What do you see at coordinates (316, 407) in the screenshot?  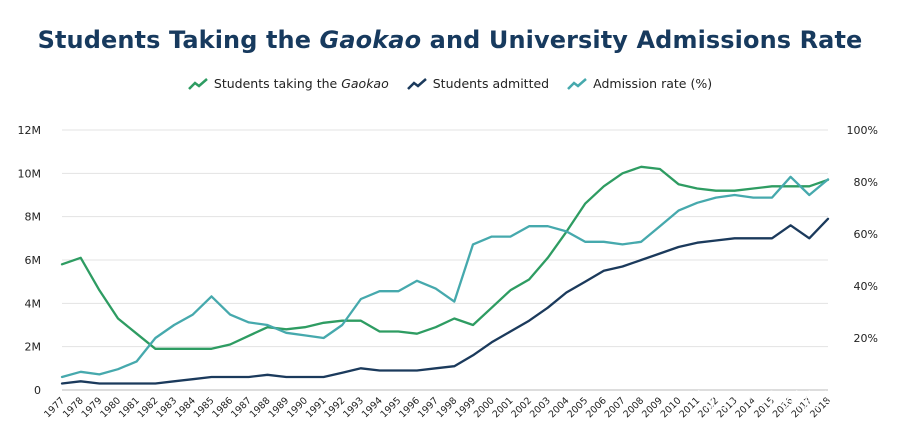 I see `x-tick-label: 1991` at bounding box center [316, 407].